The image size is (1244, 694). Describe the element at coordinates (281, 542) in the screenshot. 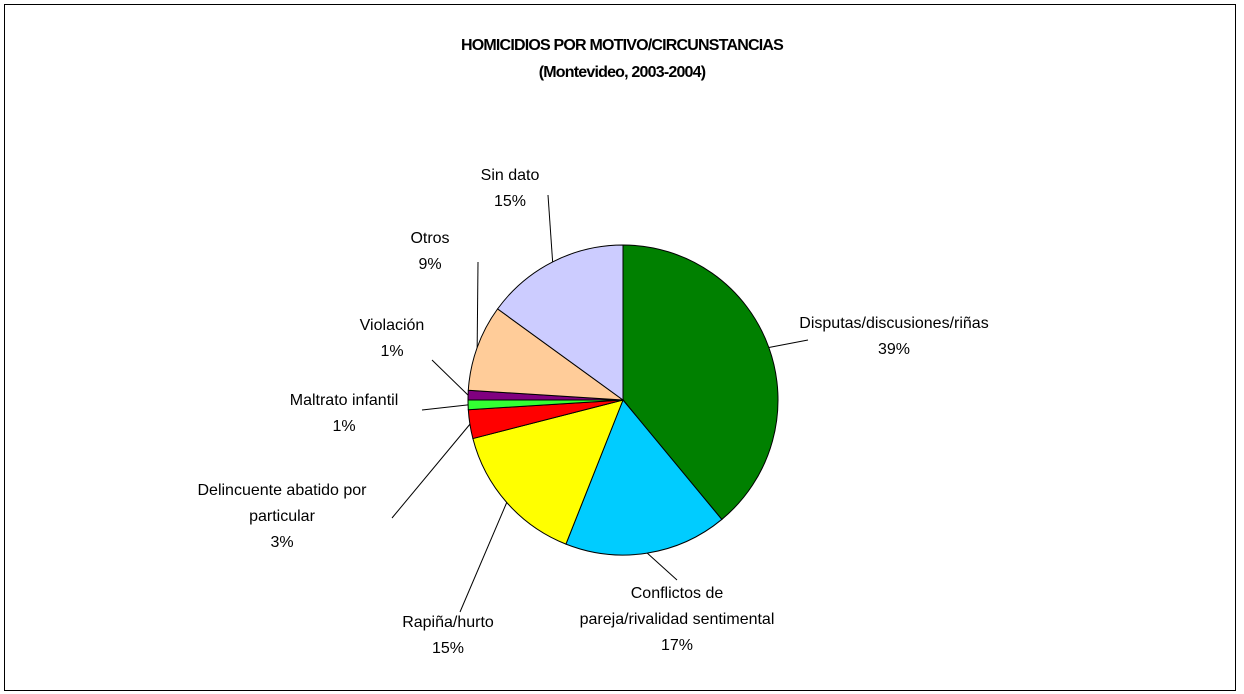

I see `slice-value-label: 3%` at that location.